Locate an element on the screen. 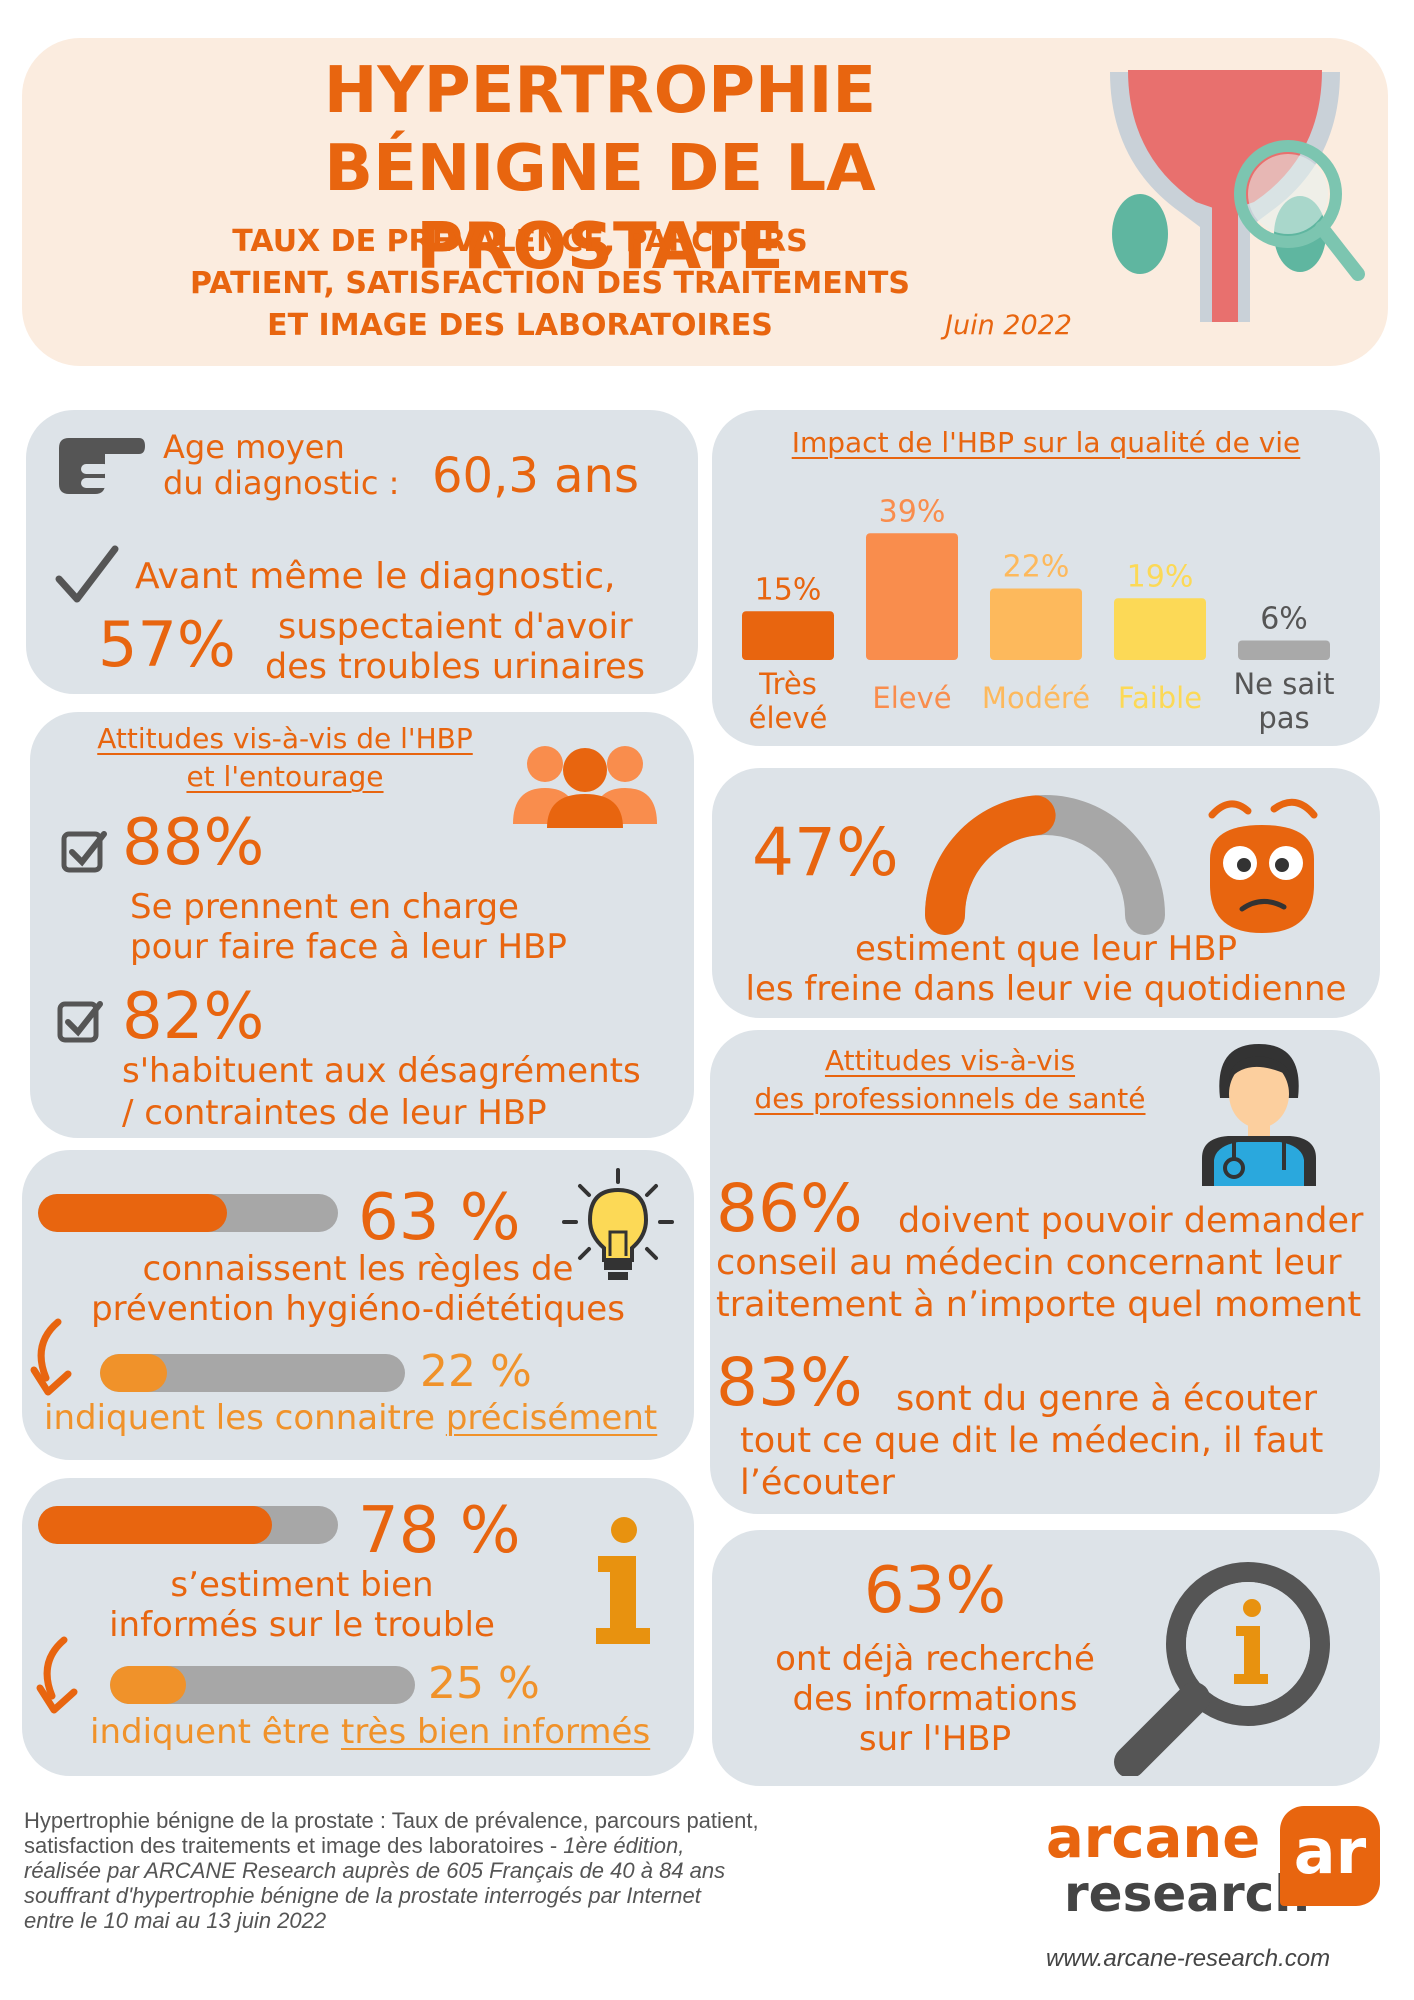 Image resolution: width=1414 pixels, height=2000 pixels. prevention-sub-bar-fill is located at coordinates (134, 1373).